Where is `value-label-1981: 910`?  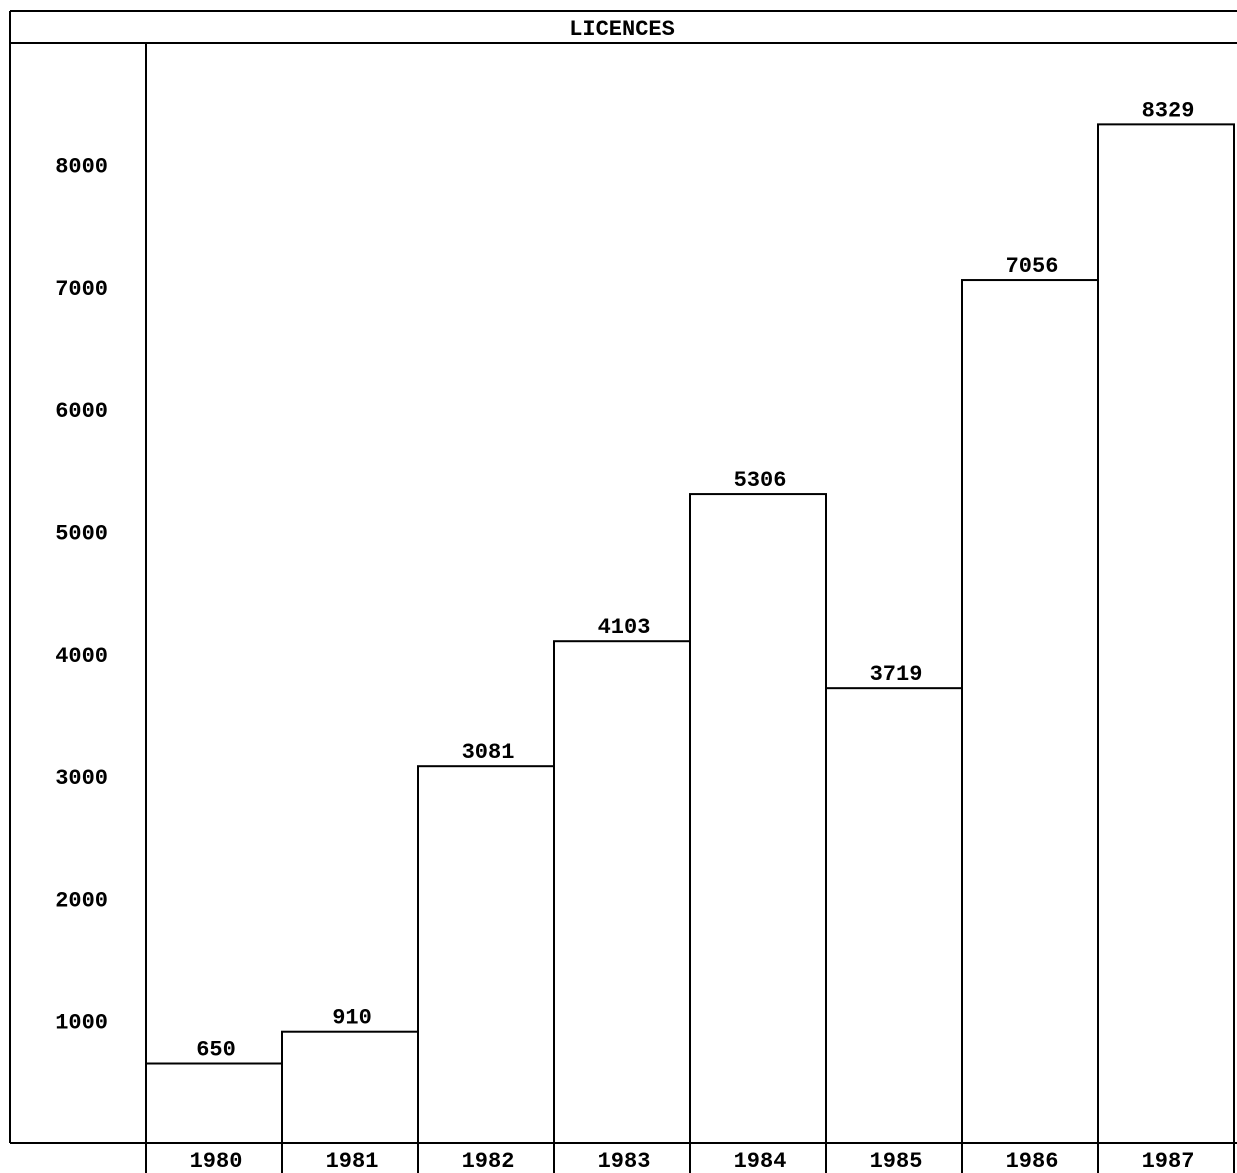
value-label-1981: 910 is located at coordinates (352, 1018).